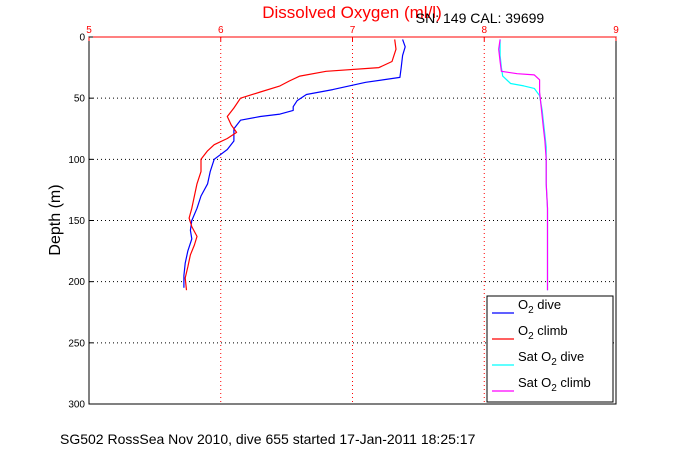 Image resolution: width=681 pixels, height=454 pixels. I want to click on chart-title: Dissolved Oxygen (ml/l), so click(352, 12).